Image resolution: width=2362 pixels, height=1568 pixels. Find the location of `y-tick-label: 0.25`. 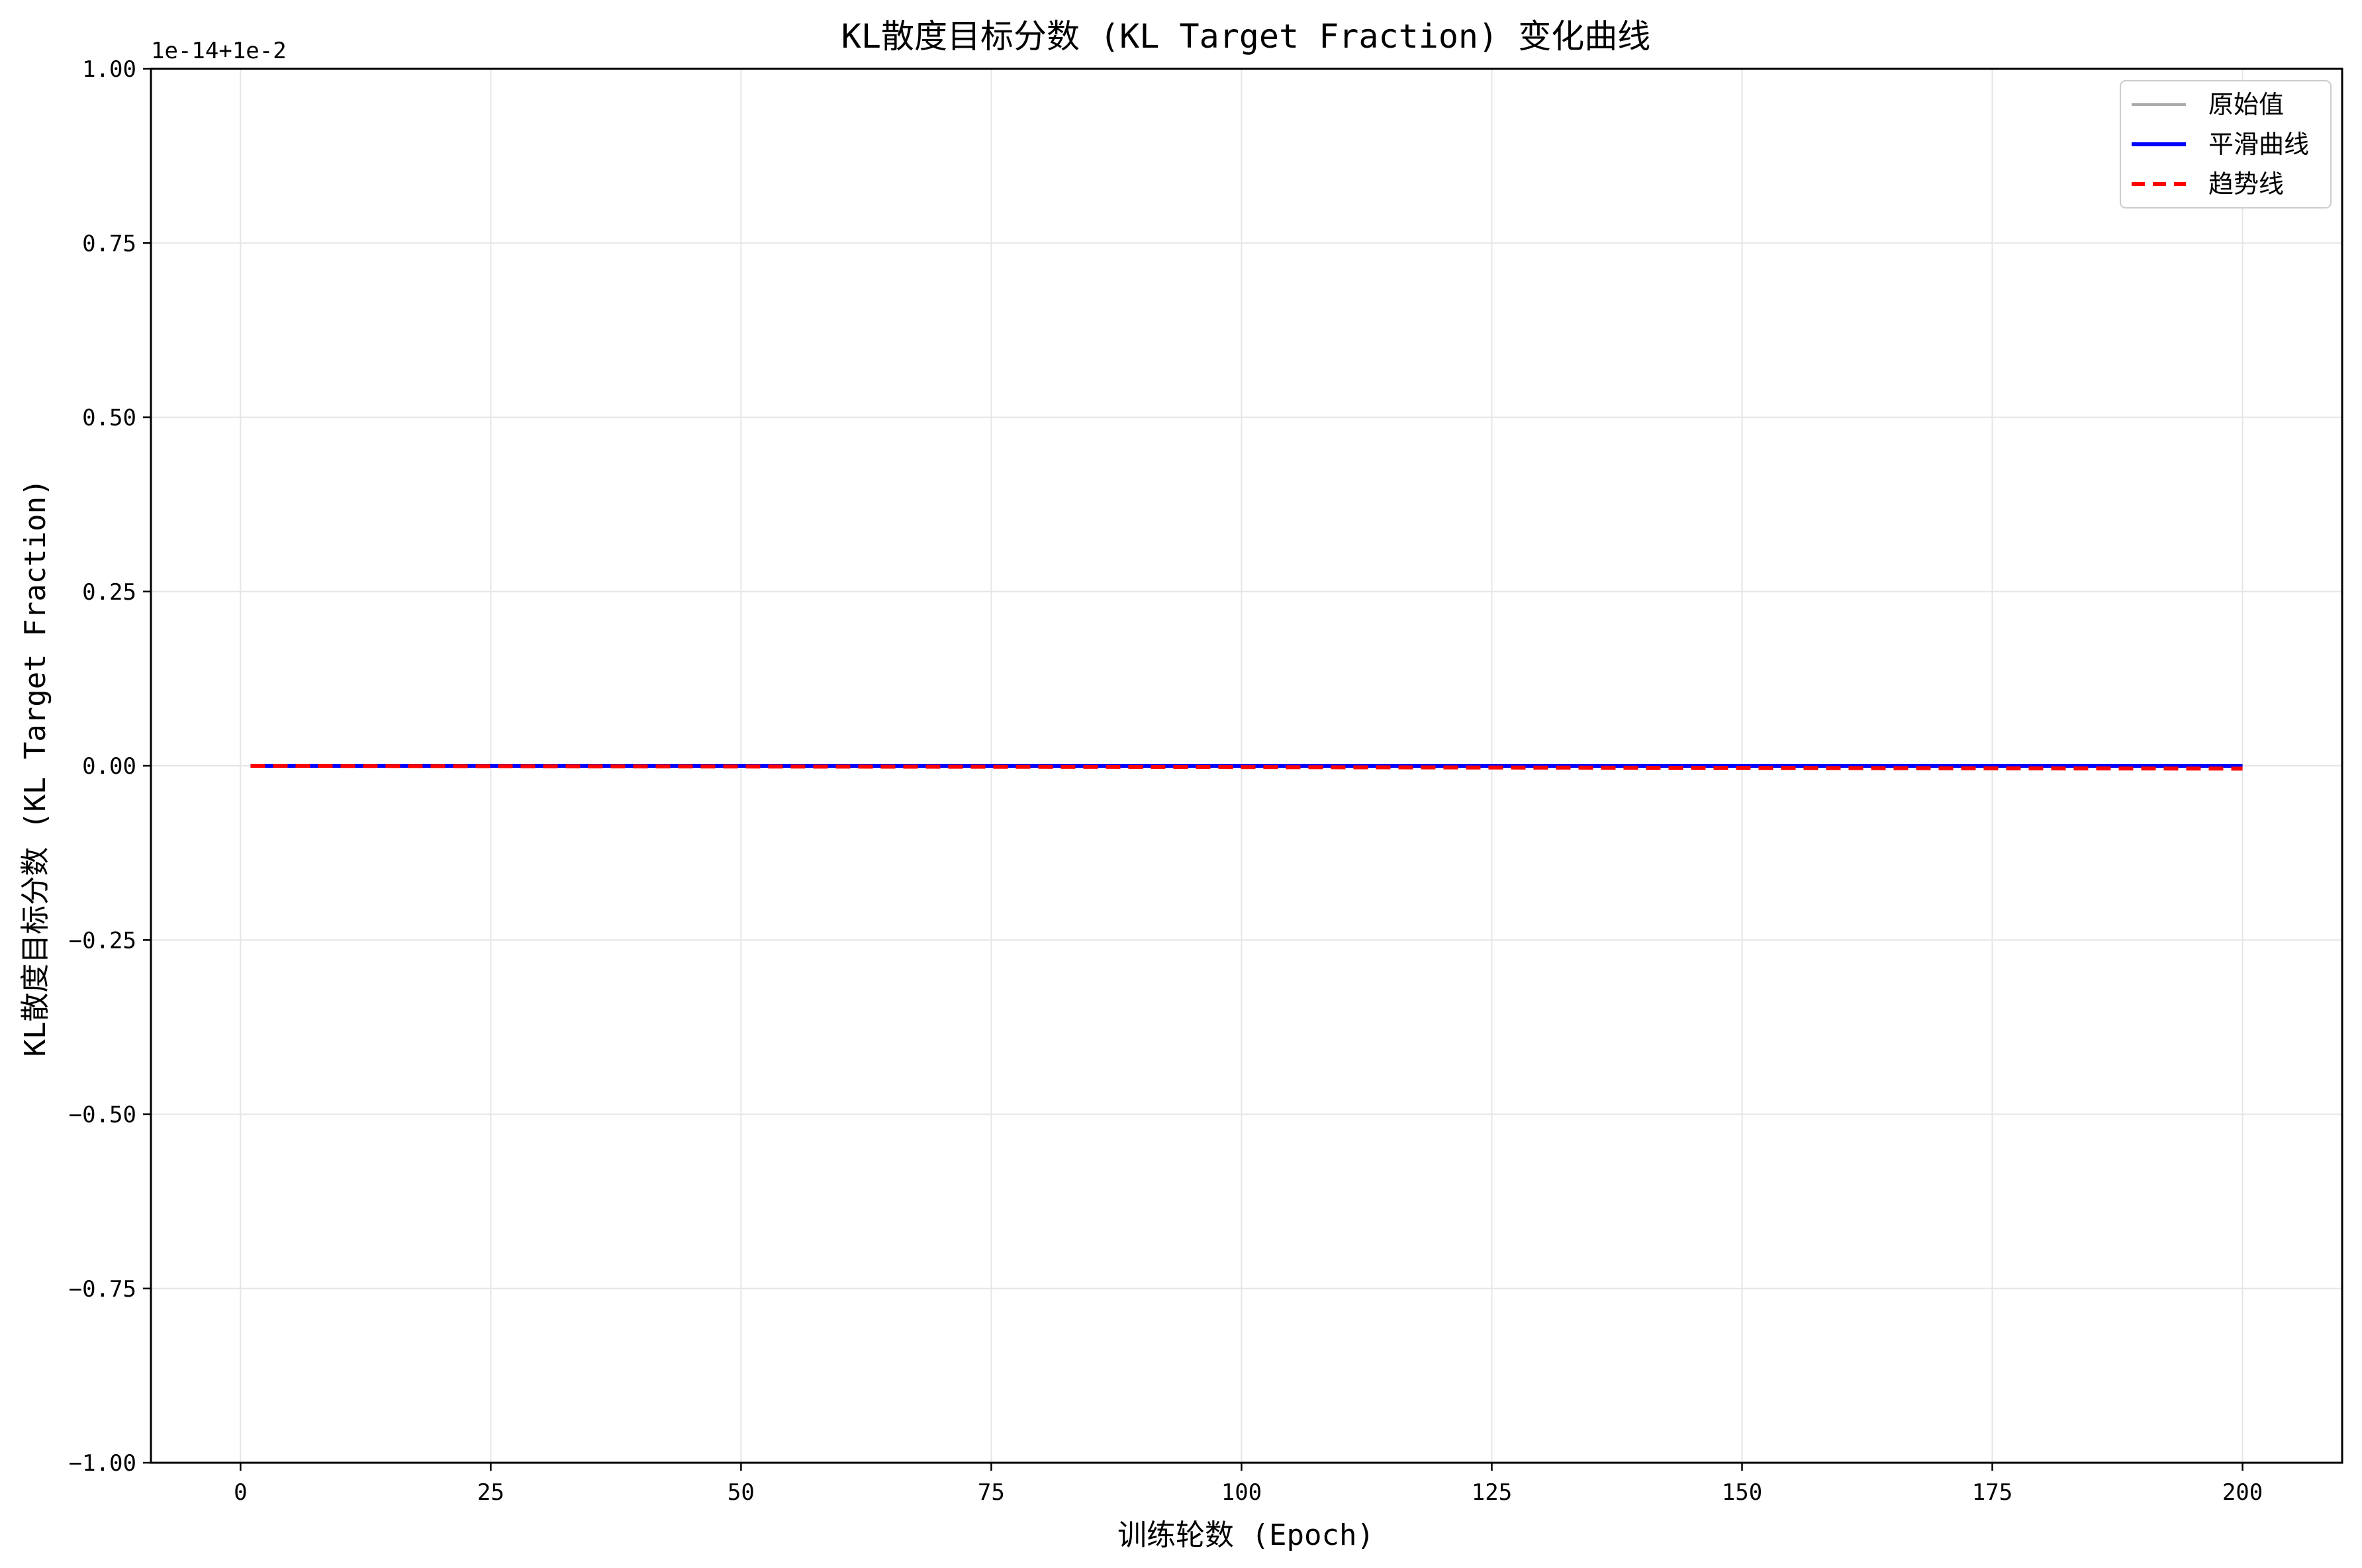

y-tick-label: 0.25 is located at coordinates (109, 592).